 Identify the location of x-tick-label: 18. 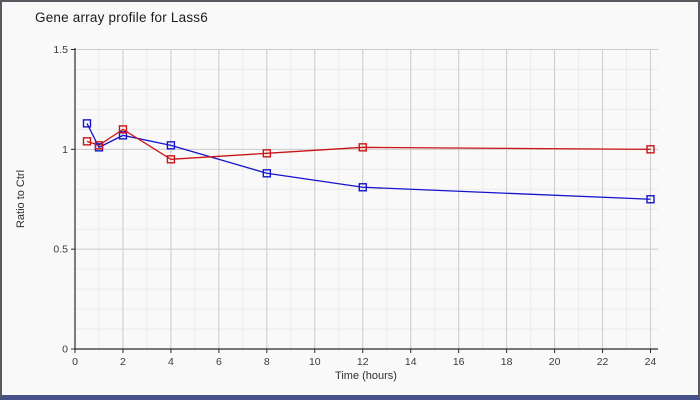
(507, 362).